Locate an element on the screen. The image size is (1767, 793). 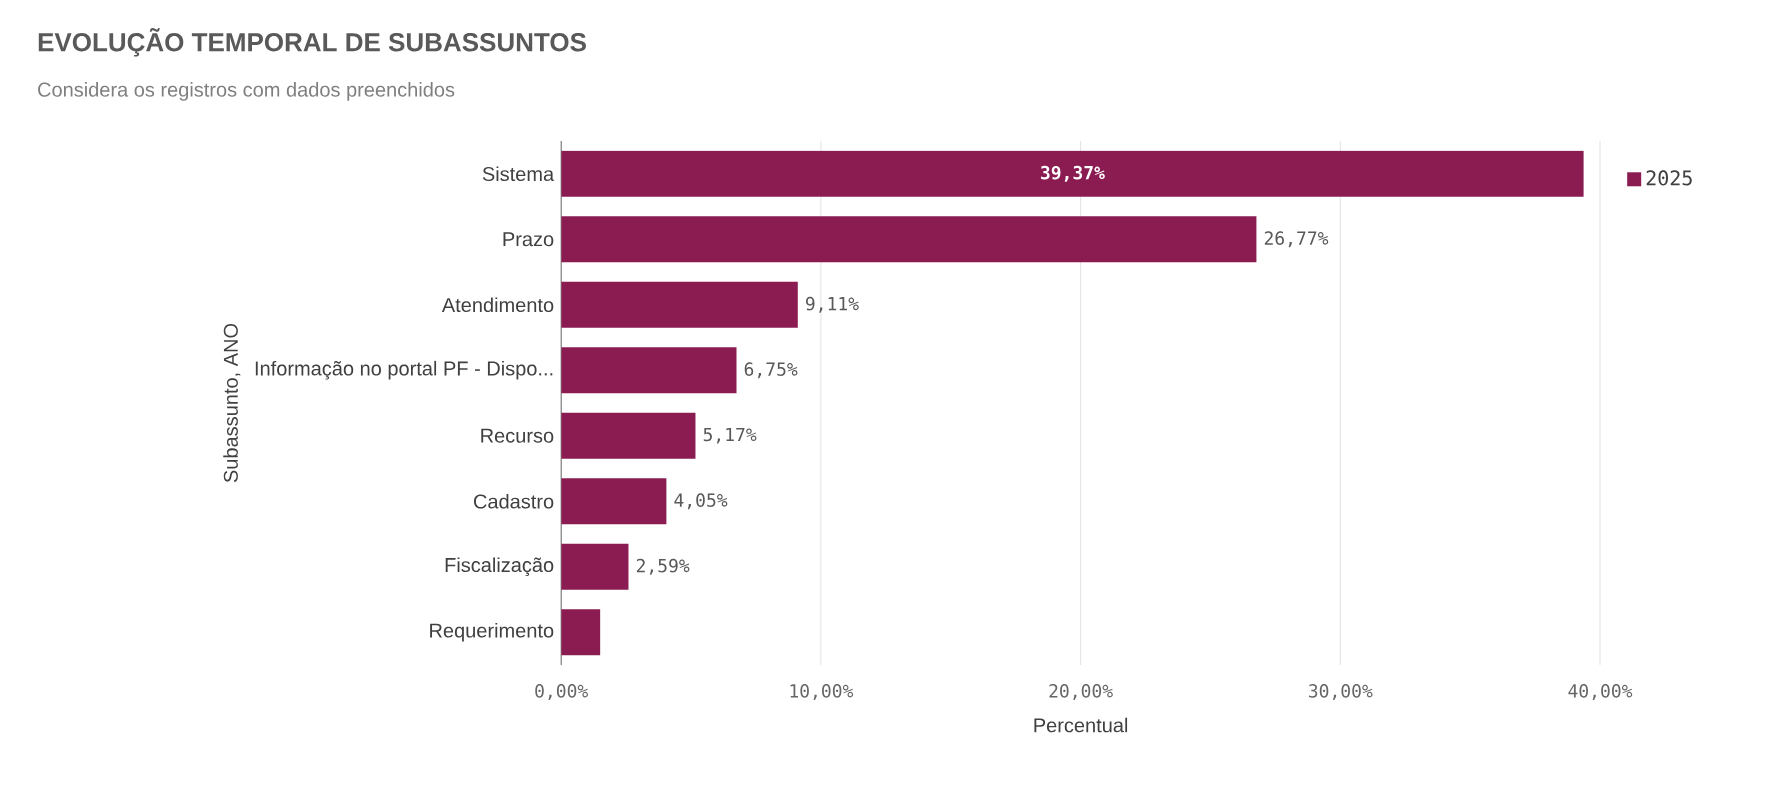
x-tick-label: 20,00% is located at coordinates (1081, 692).